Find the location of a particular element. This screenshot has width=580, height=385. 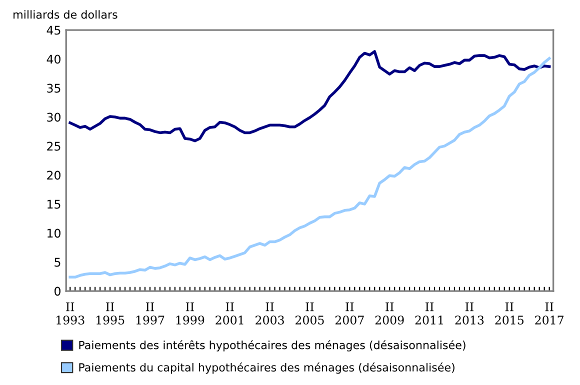

x-tick-label: II 2015 is located at coordinates (509, 313).